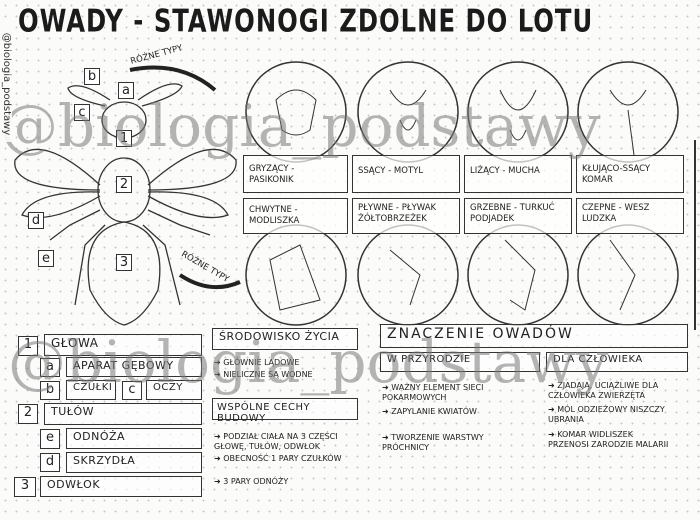 Image resolution: width=700 pixels, height=520 pixels. What do you see at coordinates (616, 213) in the screenshot?
I see `leg-label: CZEPNE - WESZ LUDZKA` at bounding box center [616, 213].